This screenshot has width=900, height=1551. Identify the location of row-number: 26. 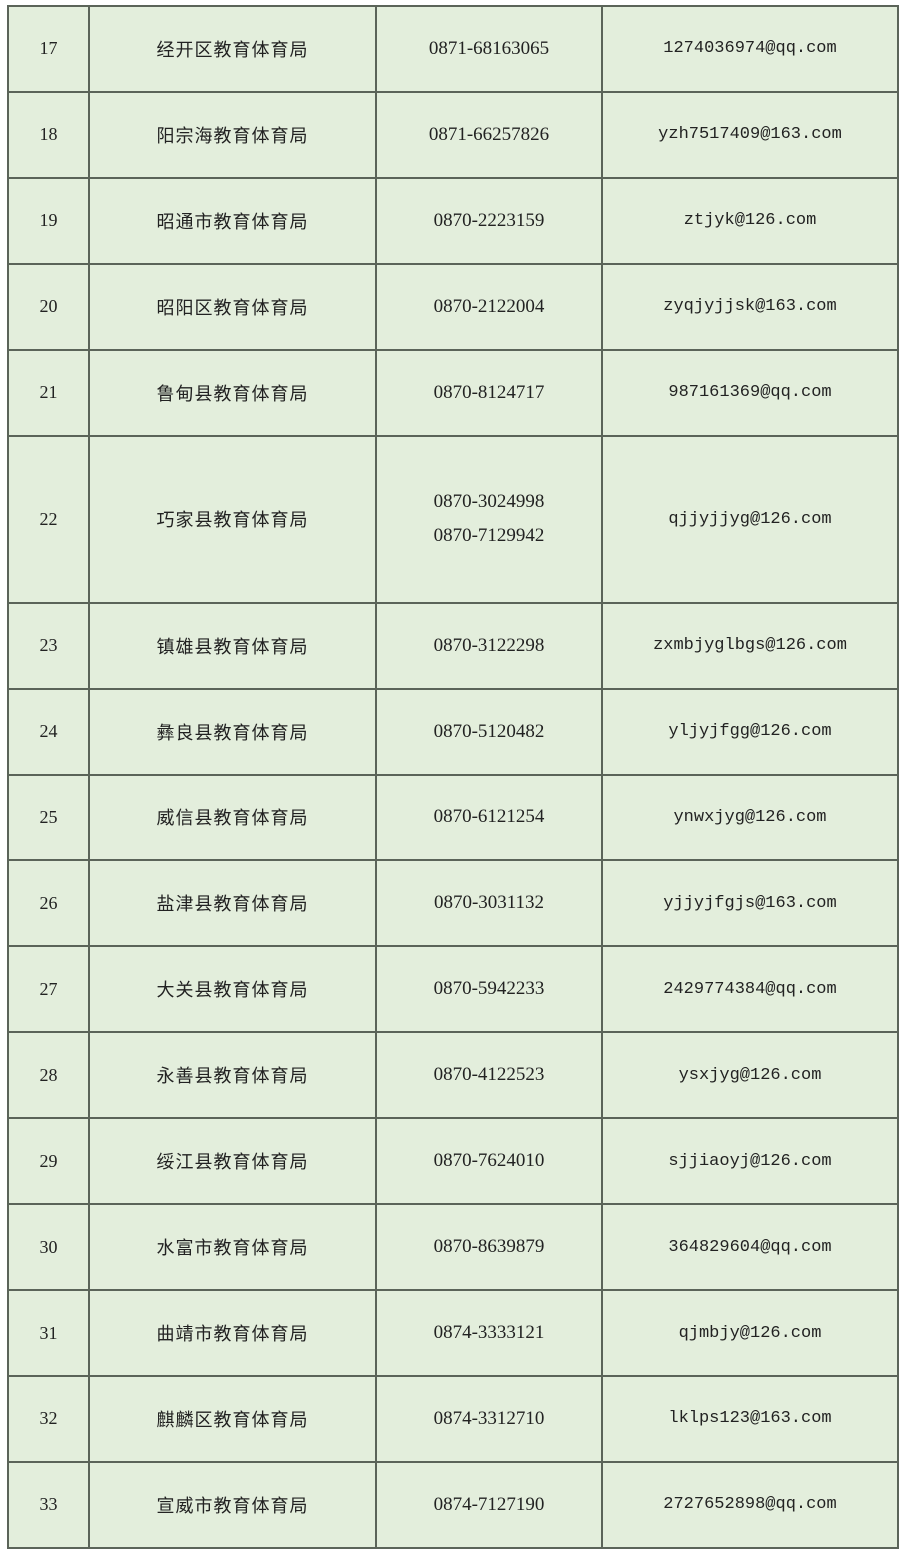
(48, 903).